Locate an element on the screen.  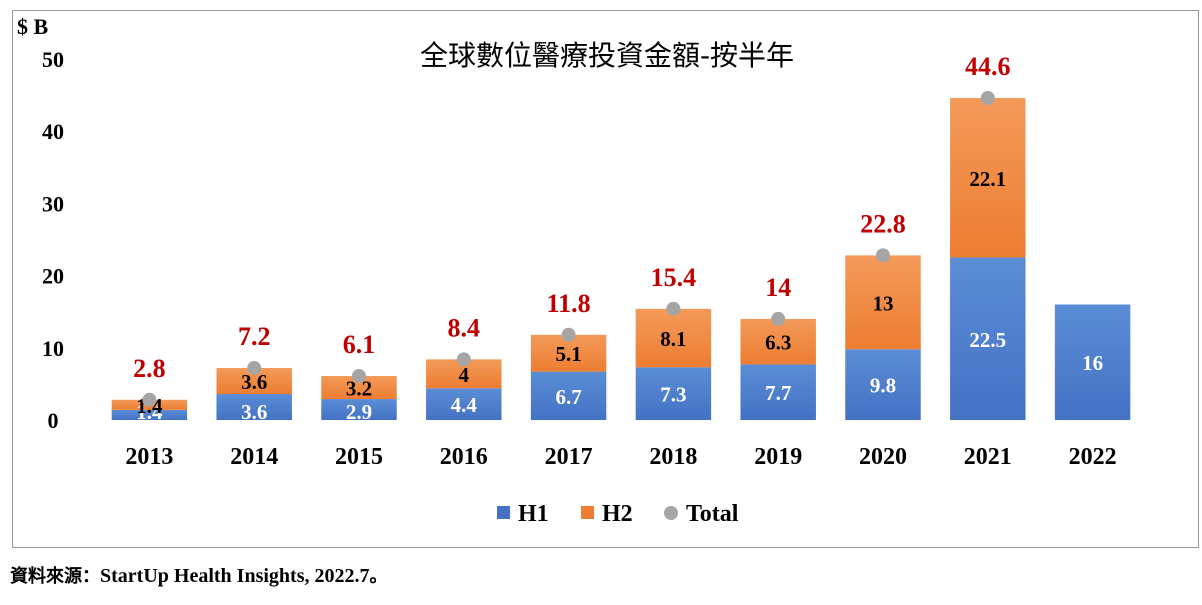
legend-swatch-h2 is located at coordinates (587, 512).